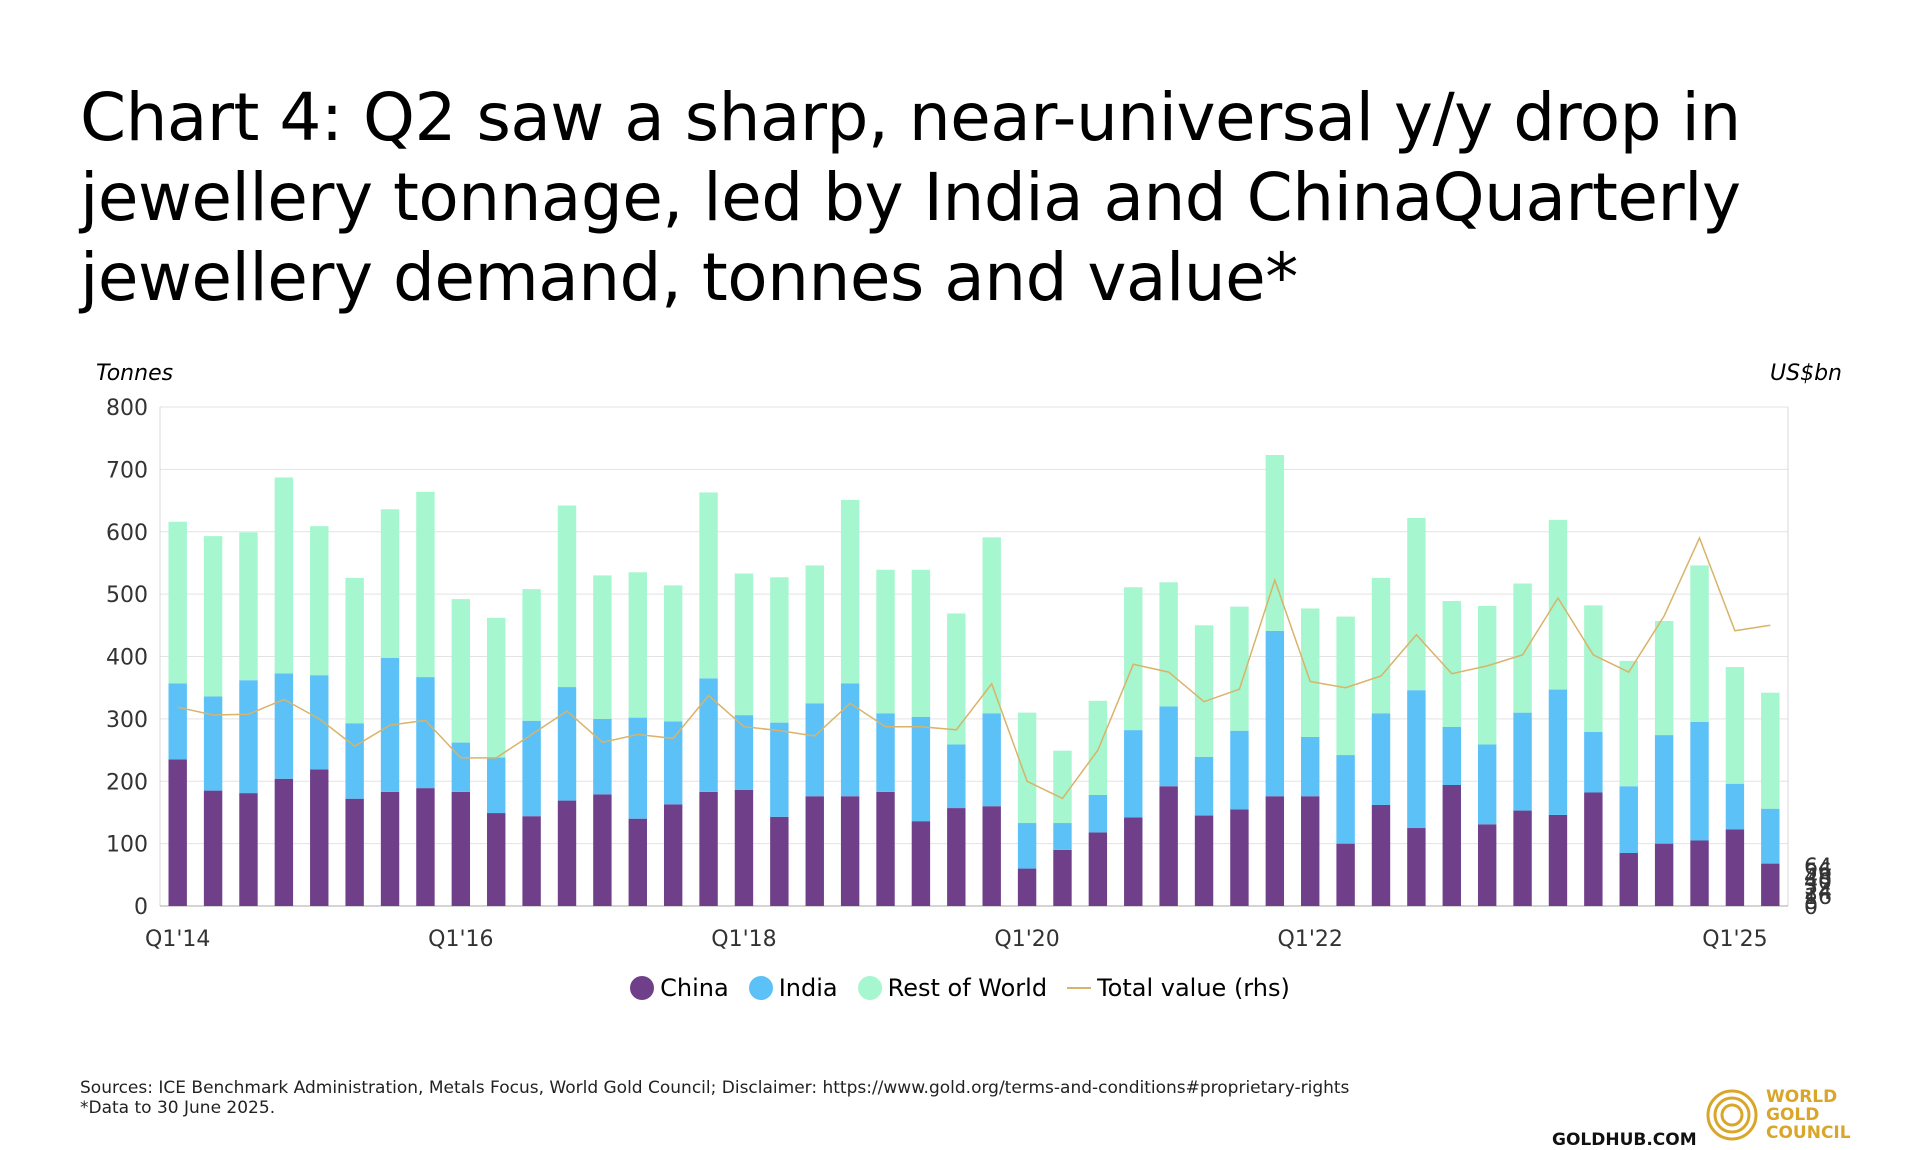 The height and width of the screenshot is (1150, 1920). Describe the element at coordinates (1793, 1115) in the screenshot. I see `logo-line-2: GOLD` at that location.